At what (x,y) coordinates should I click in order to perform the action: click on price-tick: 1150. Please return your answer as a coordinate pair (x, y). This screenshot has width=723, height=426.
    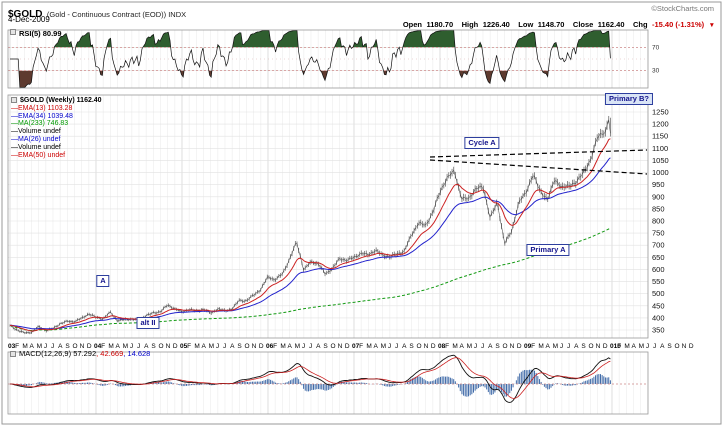
    Looking at the image, I should click on (660, 136).